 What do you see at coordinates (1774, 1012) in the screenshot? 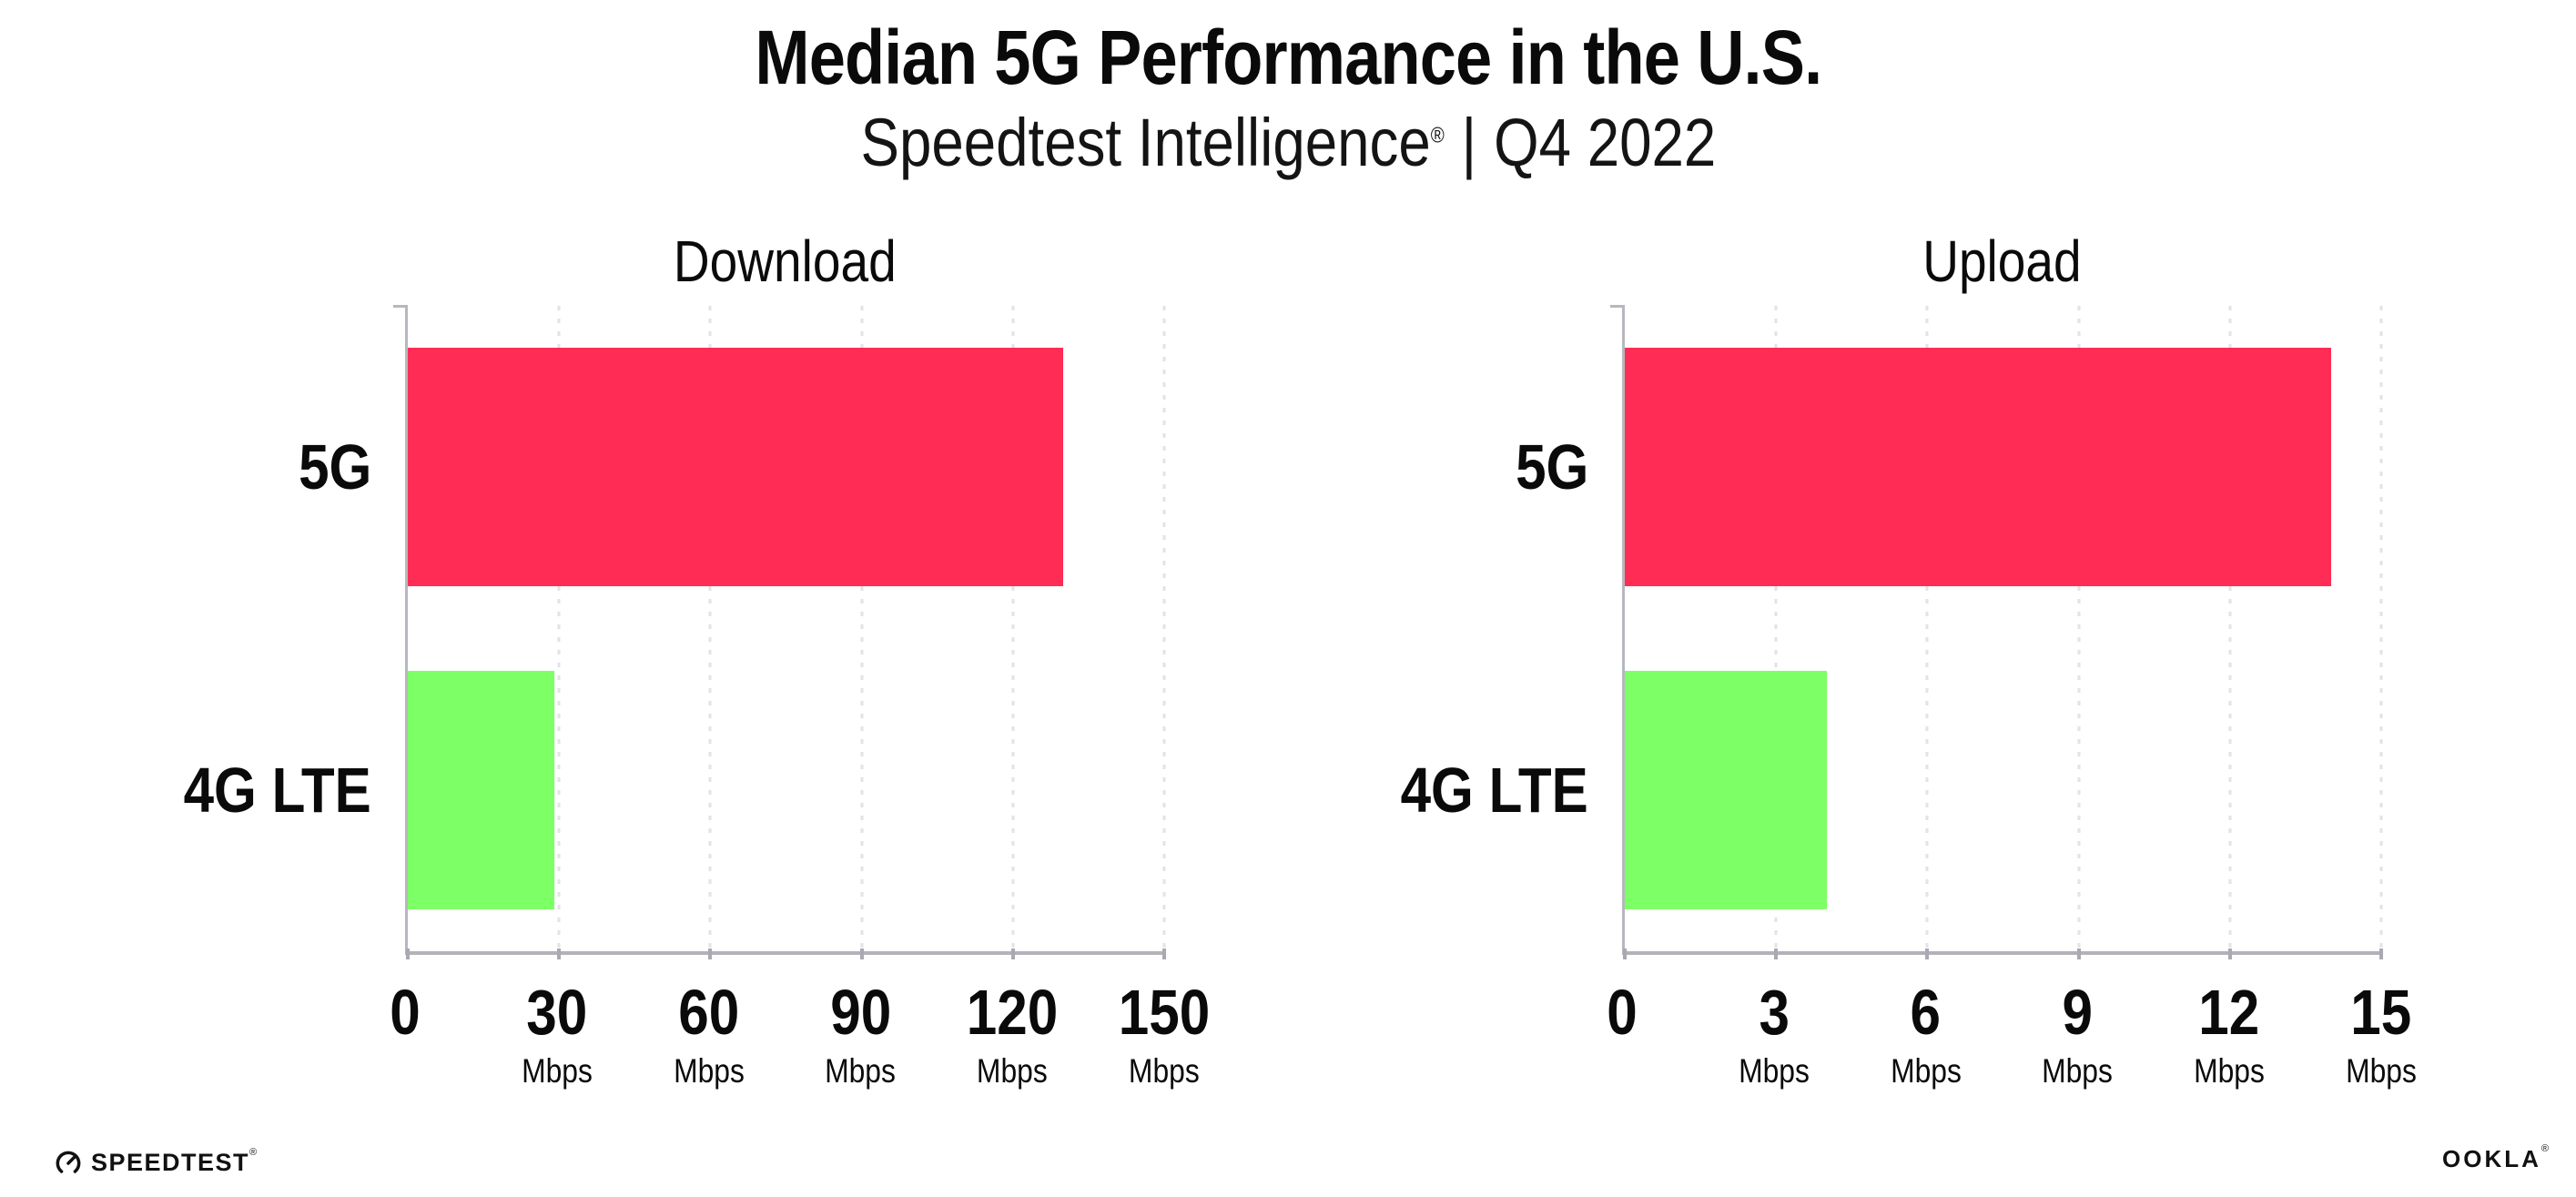
I see `tick-number: 3` at bounding box center [1774, 1012].